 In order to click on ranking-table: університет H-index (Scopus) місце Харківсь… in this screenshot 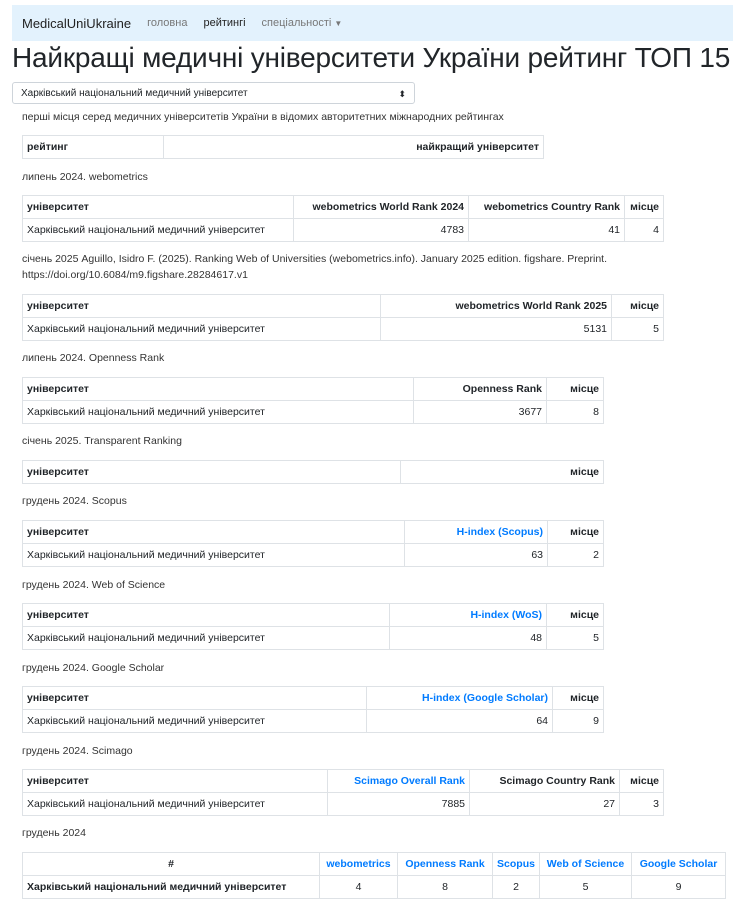, I will do `click(313, 543)`.